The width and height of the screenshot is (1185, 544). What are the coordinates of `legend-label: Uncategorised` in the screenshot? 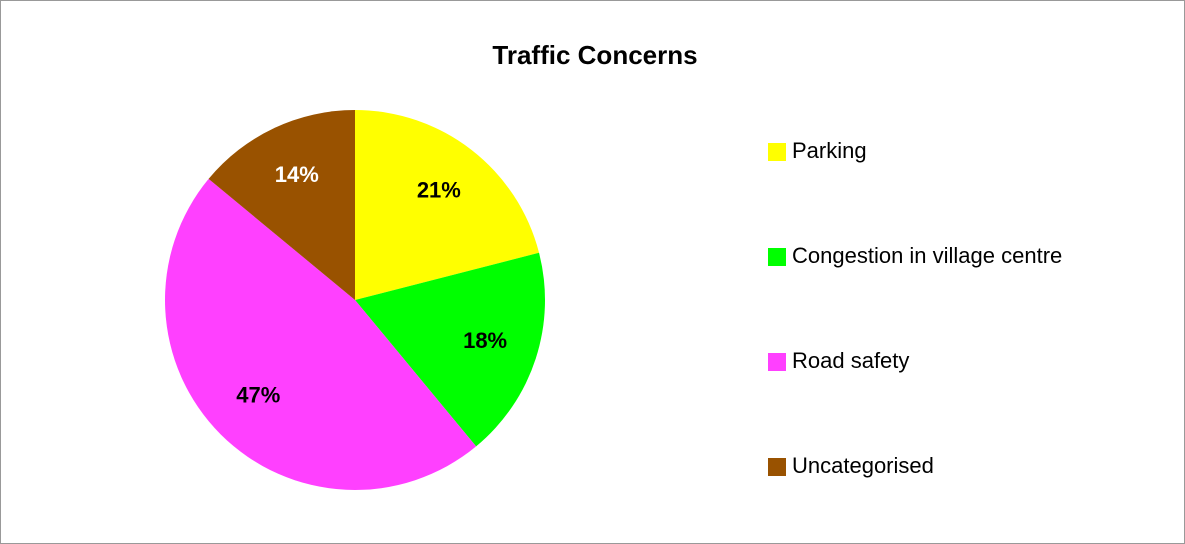 It's located at (863, 465).